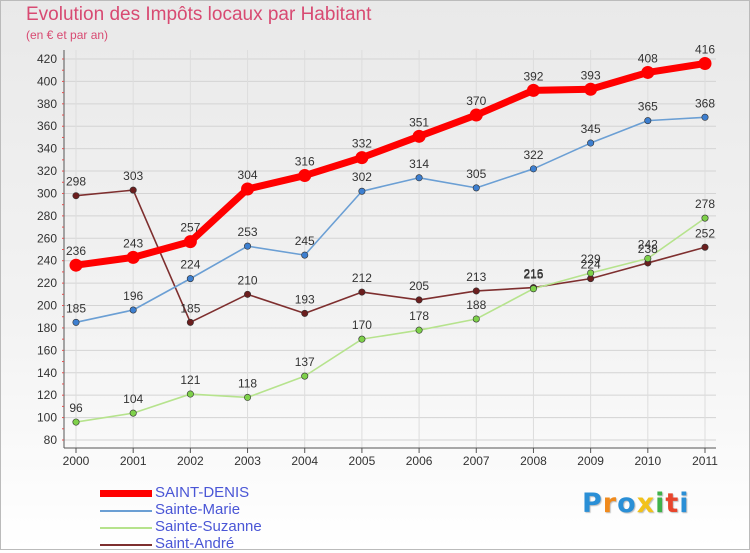 The image size is (750, 553). I want to click on point-SAINT-DENIS-2010, so click(648, 72).